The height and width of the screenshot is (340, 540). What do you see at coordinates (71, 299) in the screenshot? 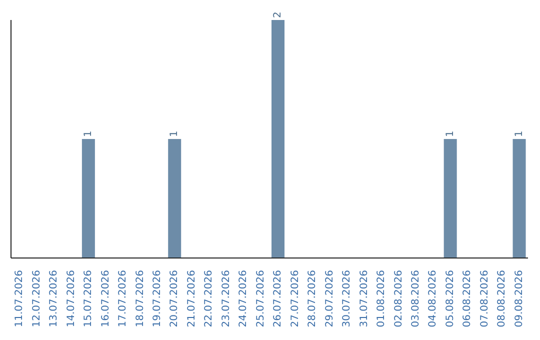
I see `x-tick-label: 14.07.2026` at bounding box center [71, 299].